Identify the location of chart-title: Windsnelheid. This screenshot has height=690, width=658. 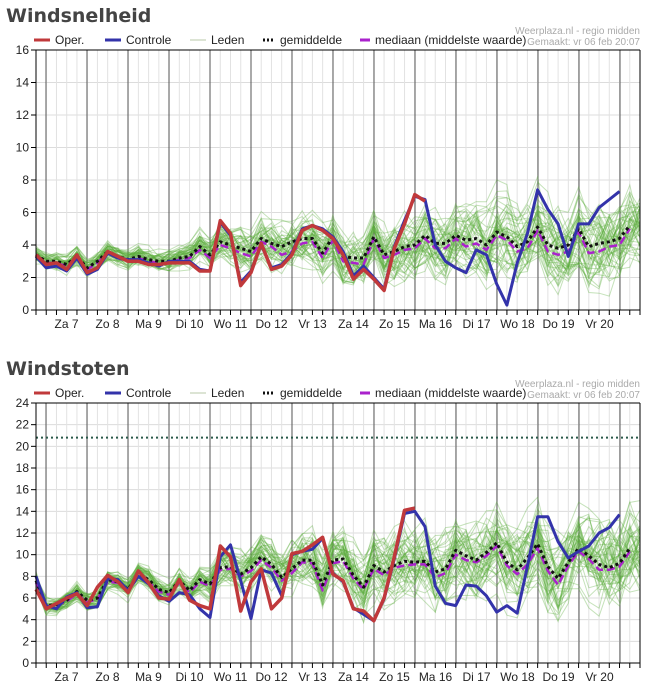
(79, 16).